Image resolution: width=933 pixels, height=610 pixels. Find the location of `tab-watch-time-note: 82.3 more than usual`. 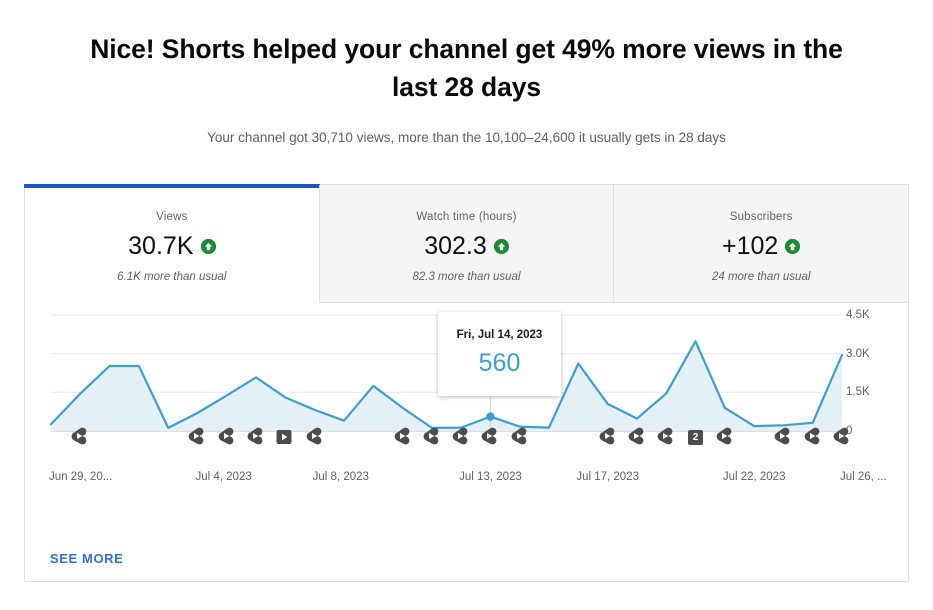

tab-watch-time-note: 82.3 more than usual is located at coordinates (466, 277).